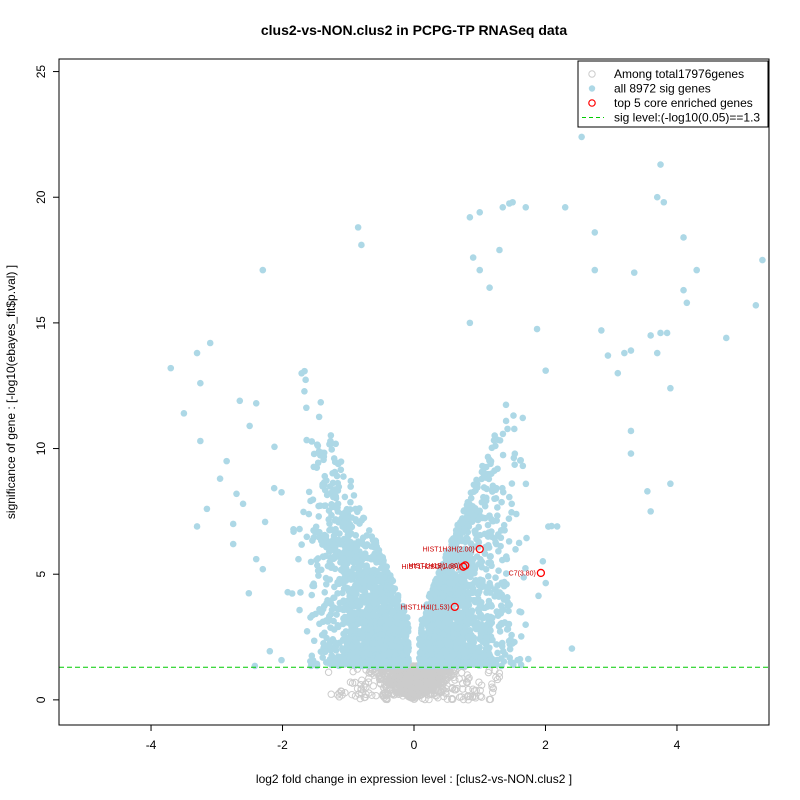 The image size is (800, 800). I want to click on legend-marker-sig, so click(592, 88).